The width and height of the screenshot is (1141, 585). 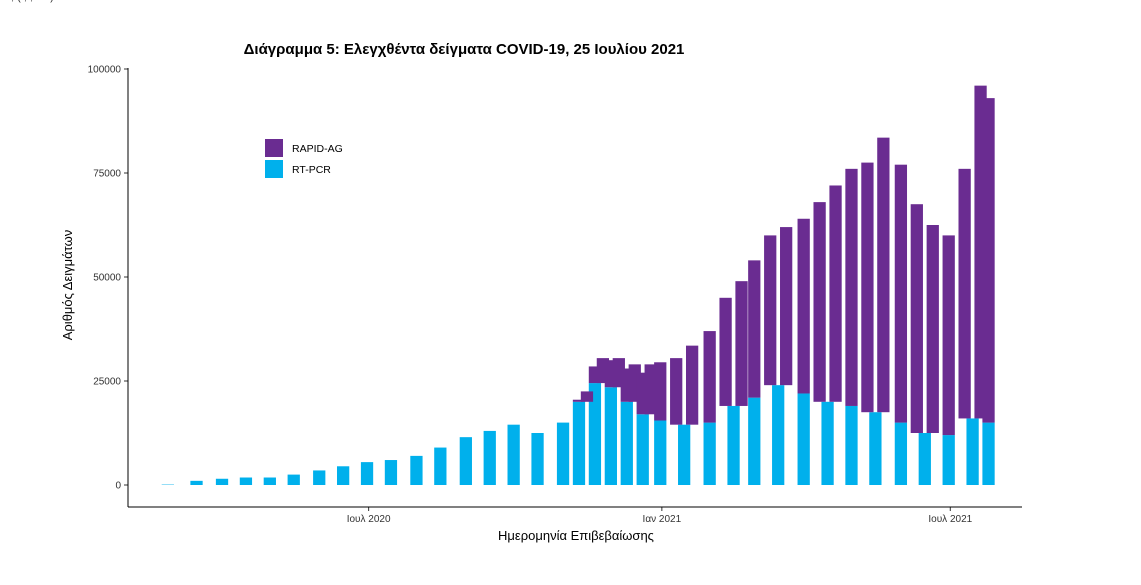 I want to click on x-axis: Ιουλ 2020 Ιαν 2021 Ιουλ 2021, so click(x=660, y=516).